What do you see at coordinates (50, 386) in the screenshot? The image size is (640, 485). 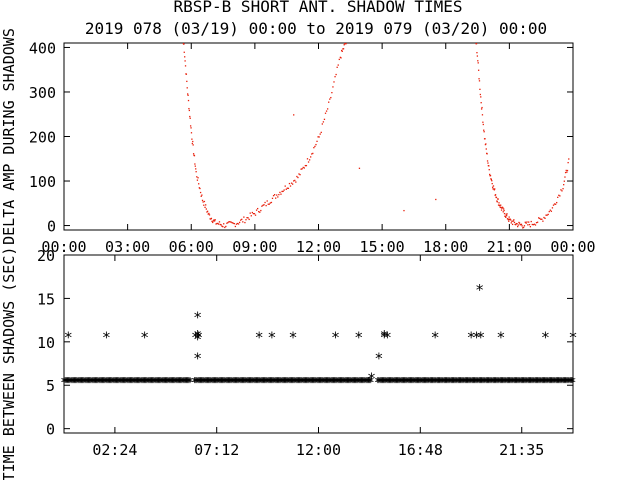 I see `bottom-y-tick-label: 5` at bounding box center [50, 386].